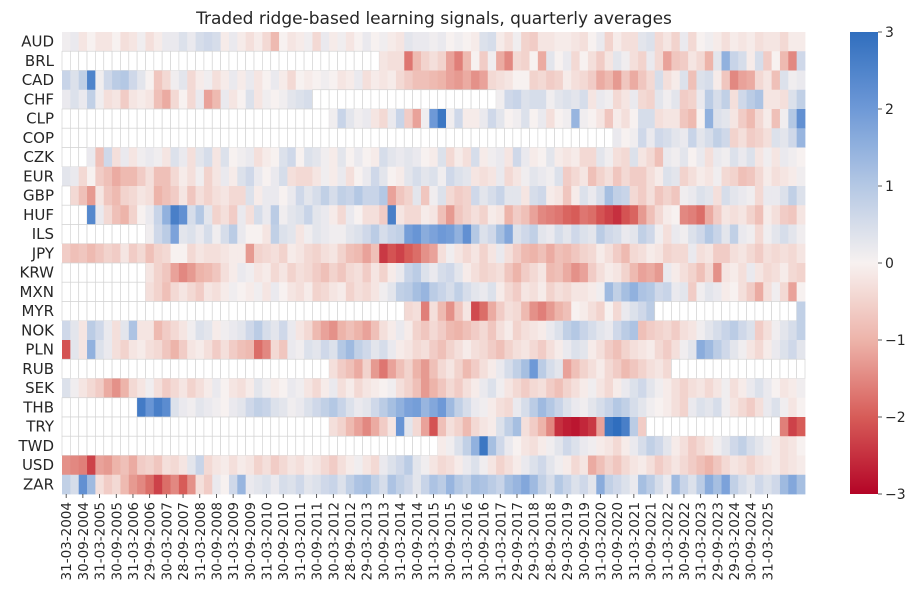  Describe the element at coordinates (889, 264) in the screenshot. I see `colorbar-tick-label: 0` at that location.